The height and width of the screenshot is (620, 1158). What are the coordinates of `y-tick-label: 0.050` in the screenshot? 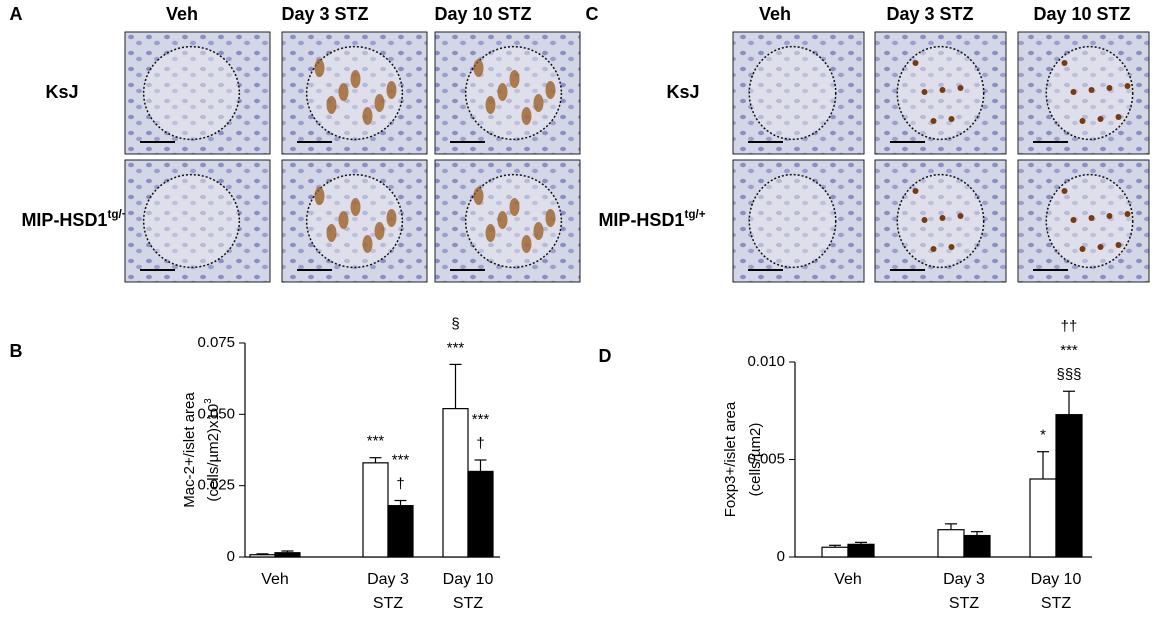 It's located at (216, 413).